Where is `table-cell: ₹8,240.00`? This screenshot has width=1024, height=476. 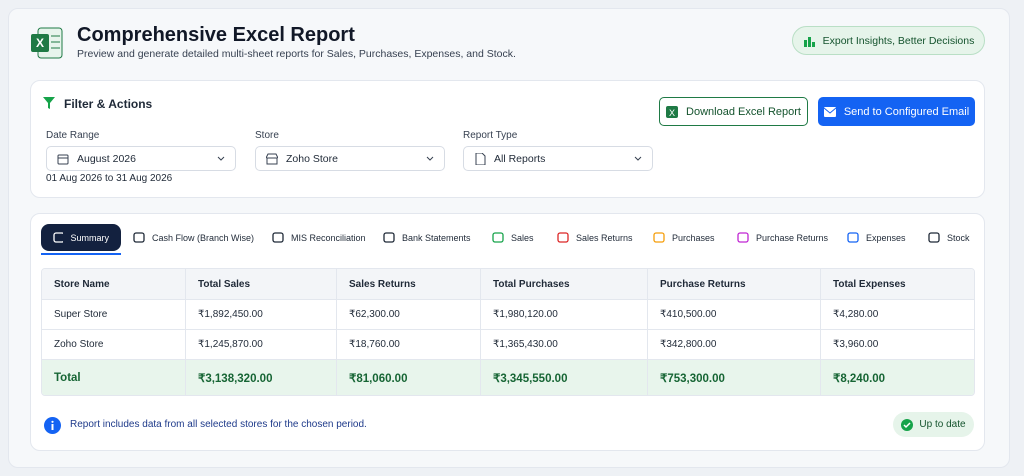 table-cell: ₹8,240.00 is located at coordinates (897, 377).